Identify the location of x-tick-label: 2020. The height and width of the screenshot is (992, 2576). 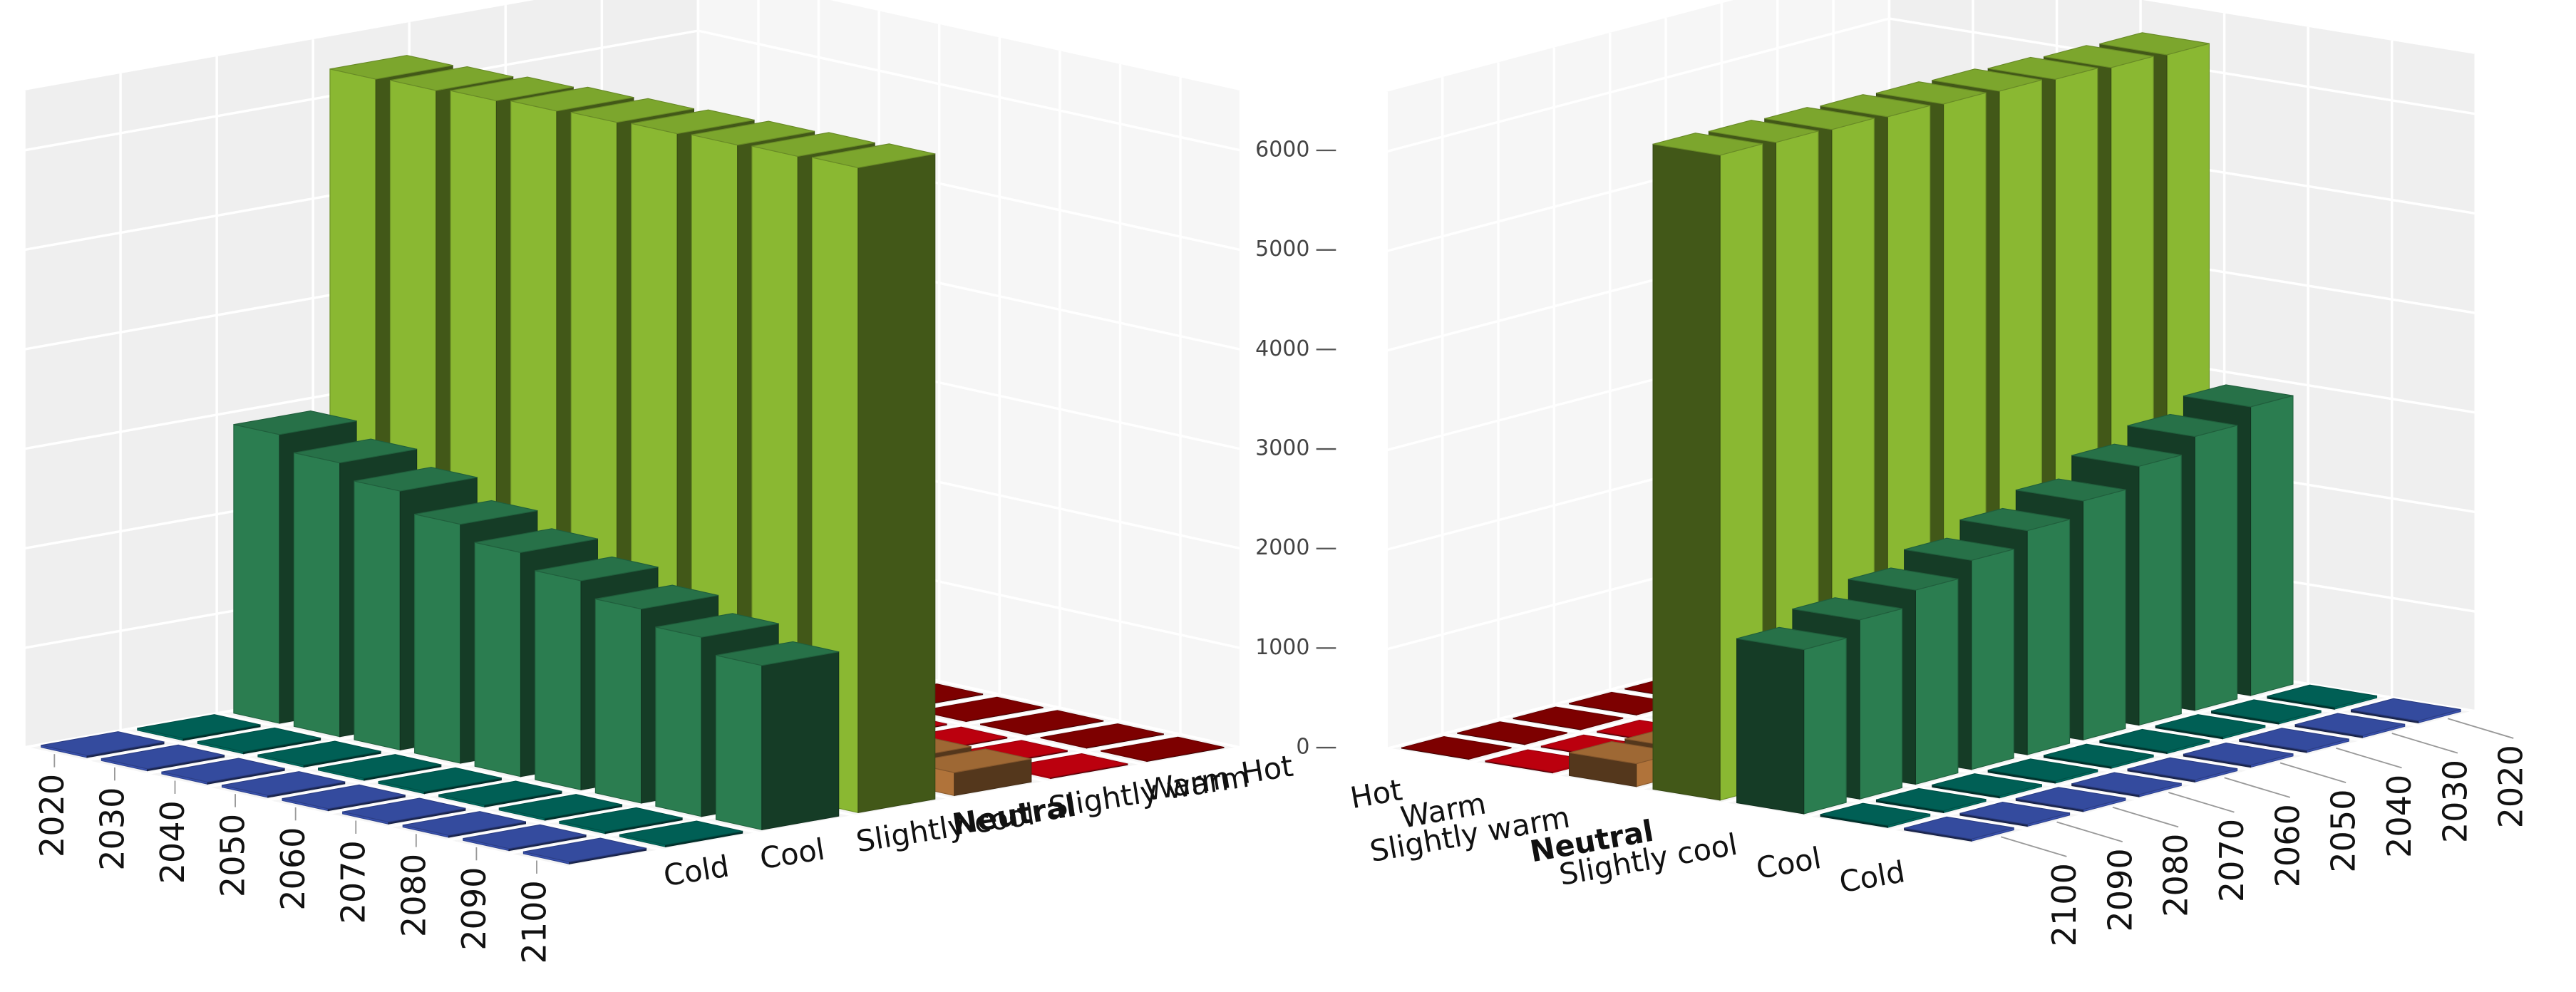
(2511, 787).